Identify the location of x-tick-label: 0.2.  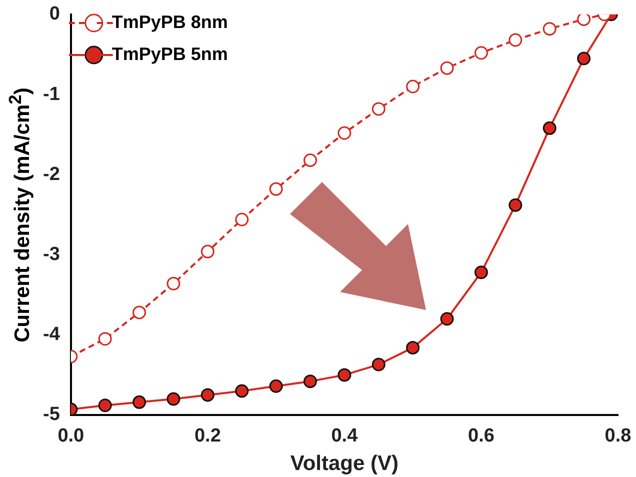
(207, 436).